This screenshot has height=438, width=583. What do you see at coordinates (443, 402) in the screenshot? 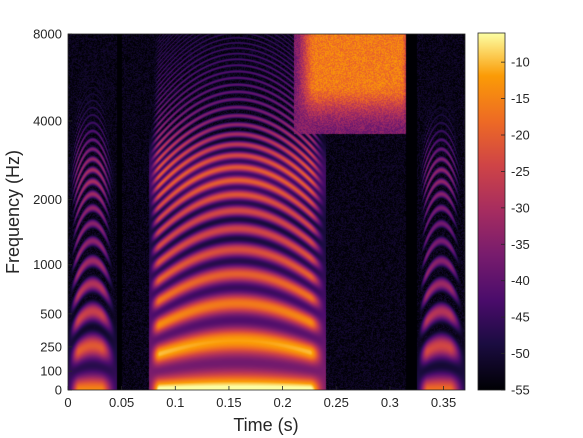
I see `x-tick-label: 0.35` at bounding box center [443, 402].